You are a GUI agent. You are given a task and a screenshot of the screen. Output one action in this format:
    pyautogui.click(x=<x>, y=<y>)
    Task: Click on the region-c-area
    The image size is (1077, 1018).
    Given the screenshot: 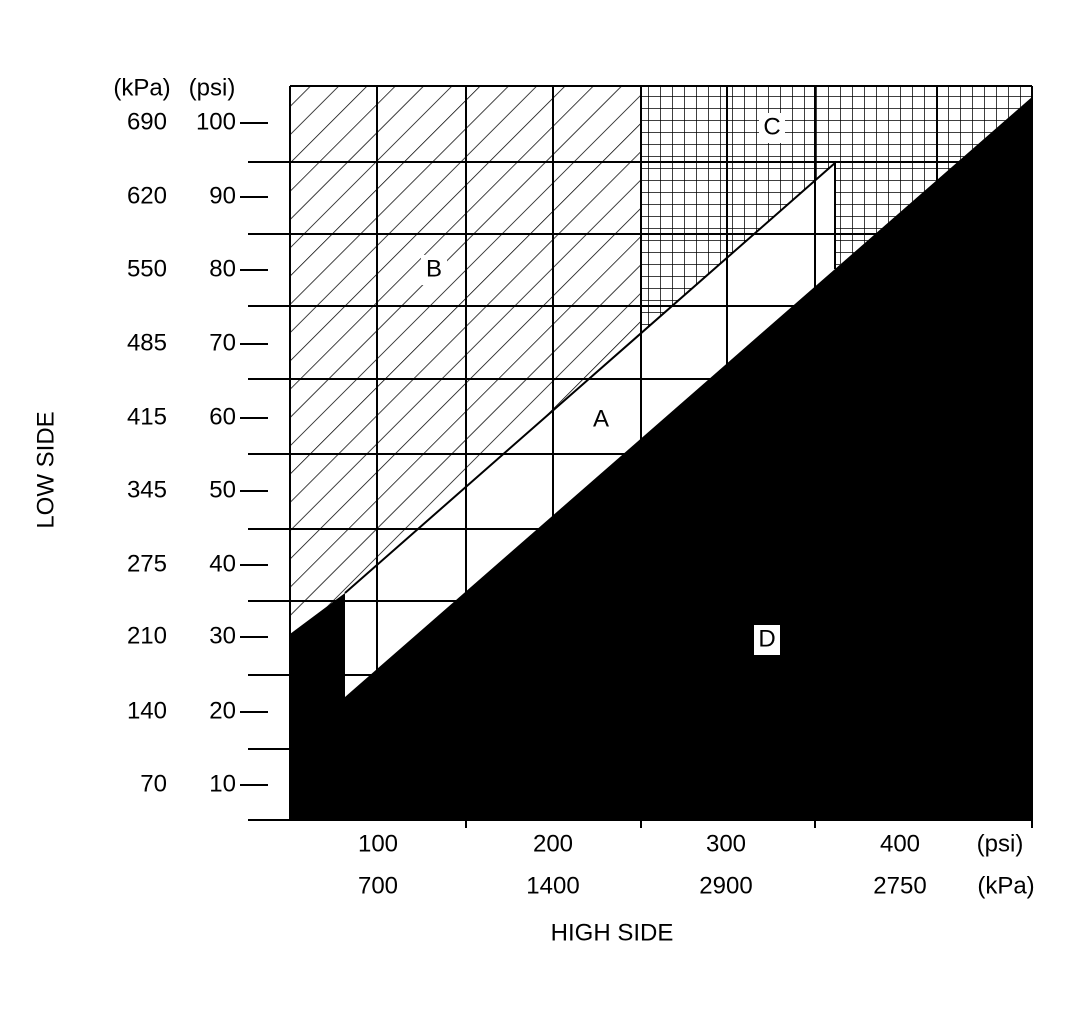 What is the action you would take?
    pyautogui.click(x=836, y=209)
    